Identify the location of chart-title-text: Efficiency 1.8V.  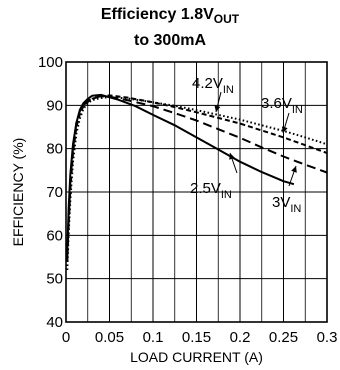
(157, 14).